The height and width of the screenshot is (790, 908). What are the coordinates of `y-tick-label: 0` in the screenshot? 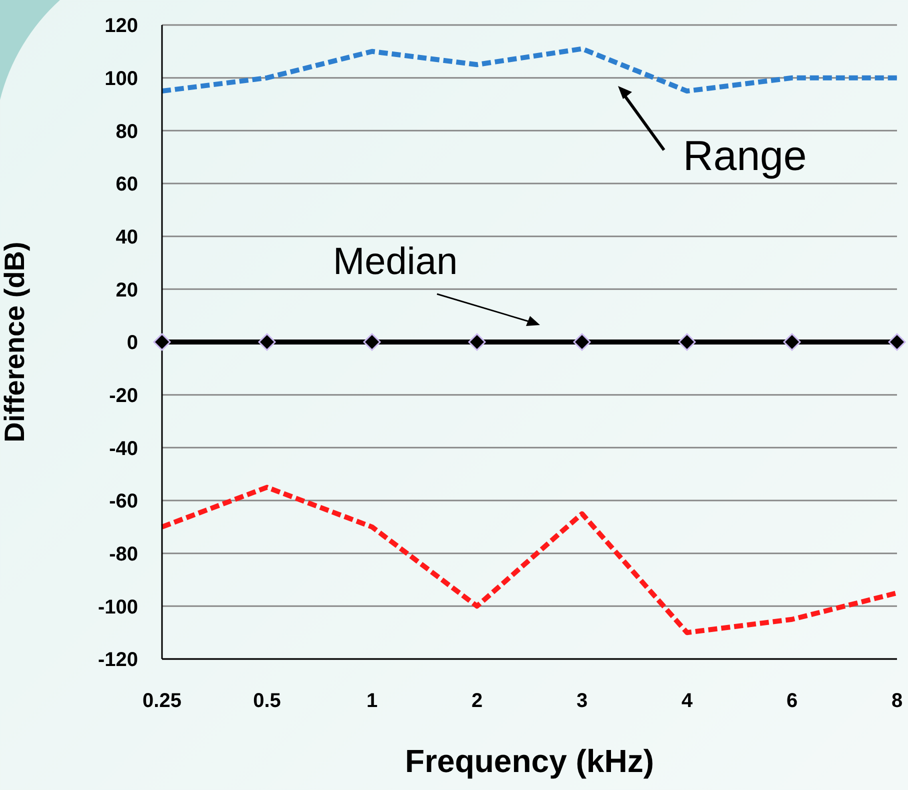 It's located at (132, 343).